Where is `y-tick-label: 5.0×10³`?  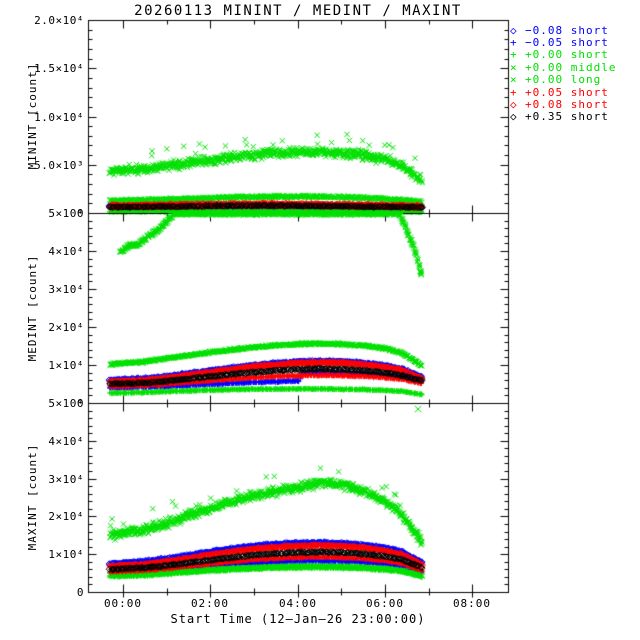 y-tick-label: 5.0×10³ is located at coordinates (59, 165).